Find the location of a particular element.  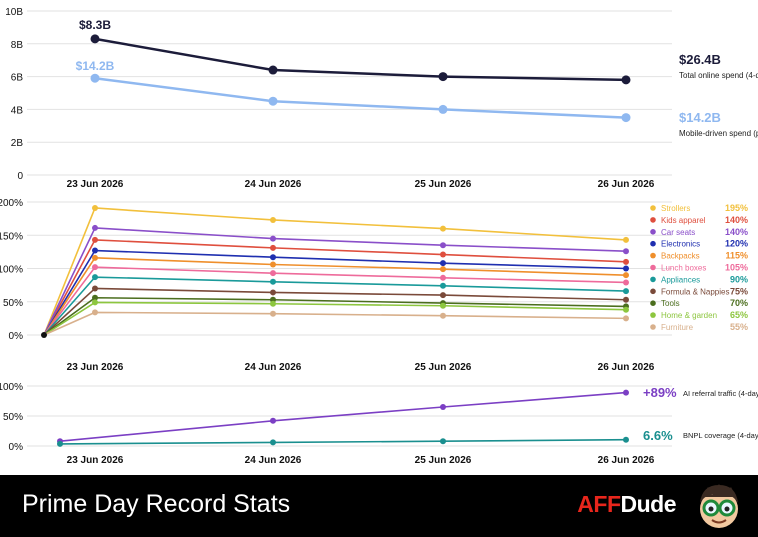

bnpl-total: 6.6% is located at coordinates (658, 435).